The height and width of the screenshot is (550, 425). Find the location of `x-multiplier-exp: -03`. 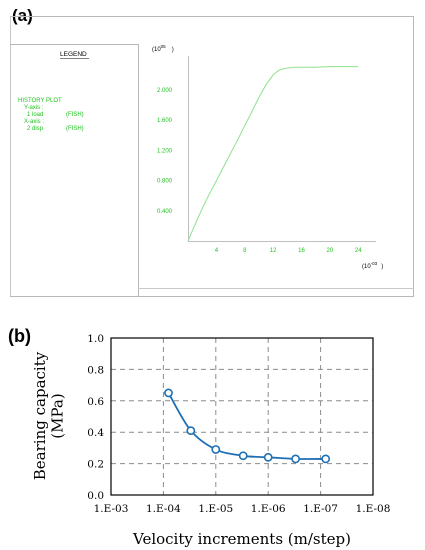

x-multiplier-exp: -03 is located at coordinates (374, 263).